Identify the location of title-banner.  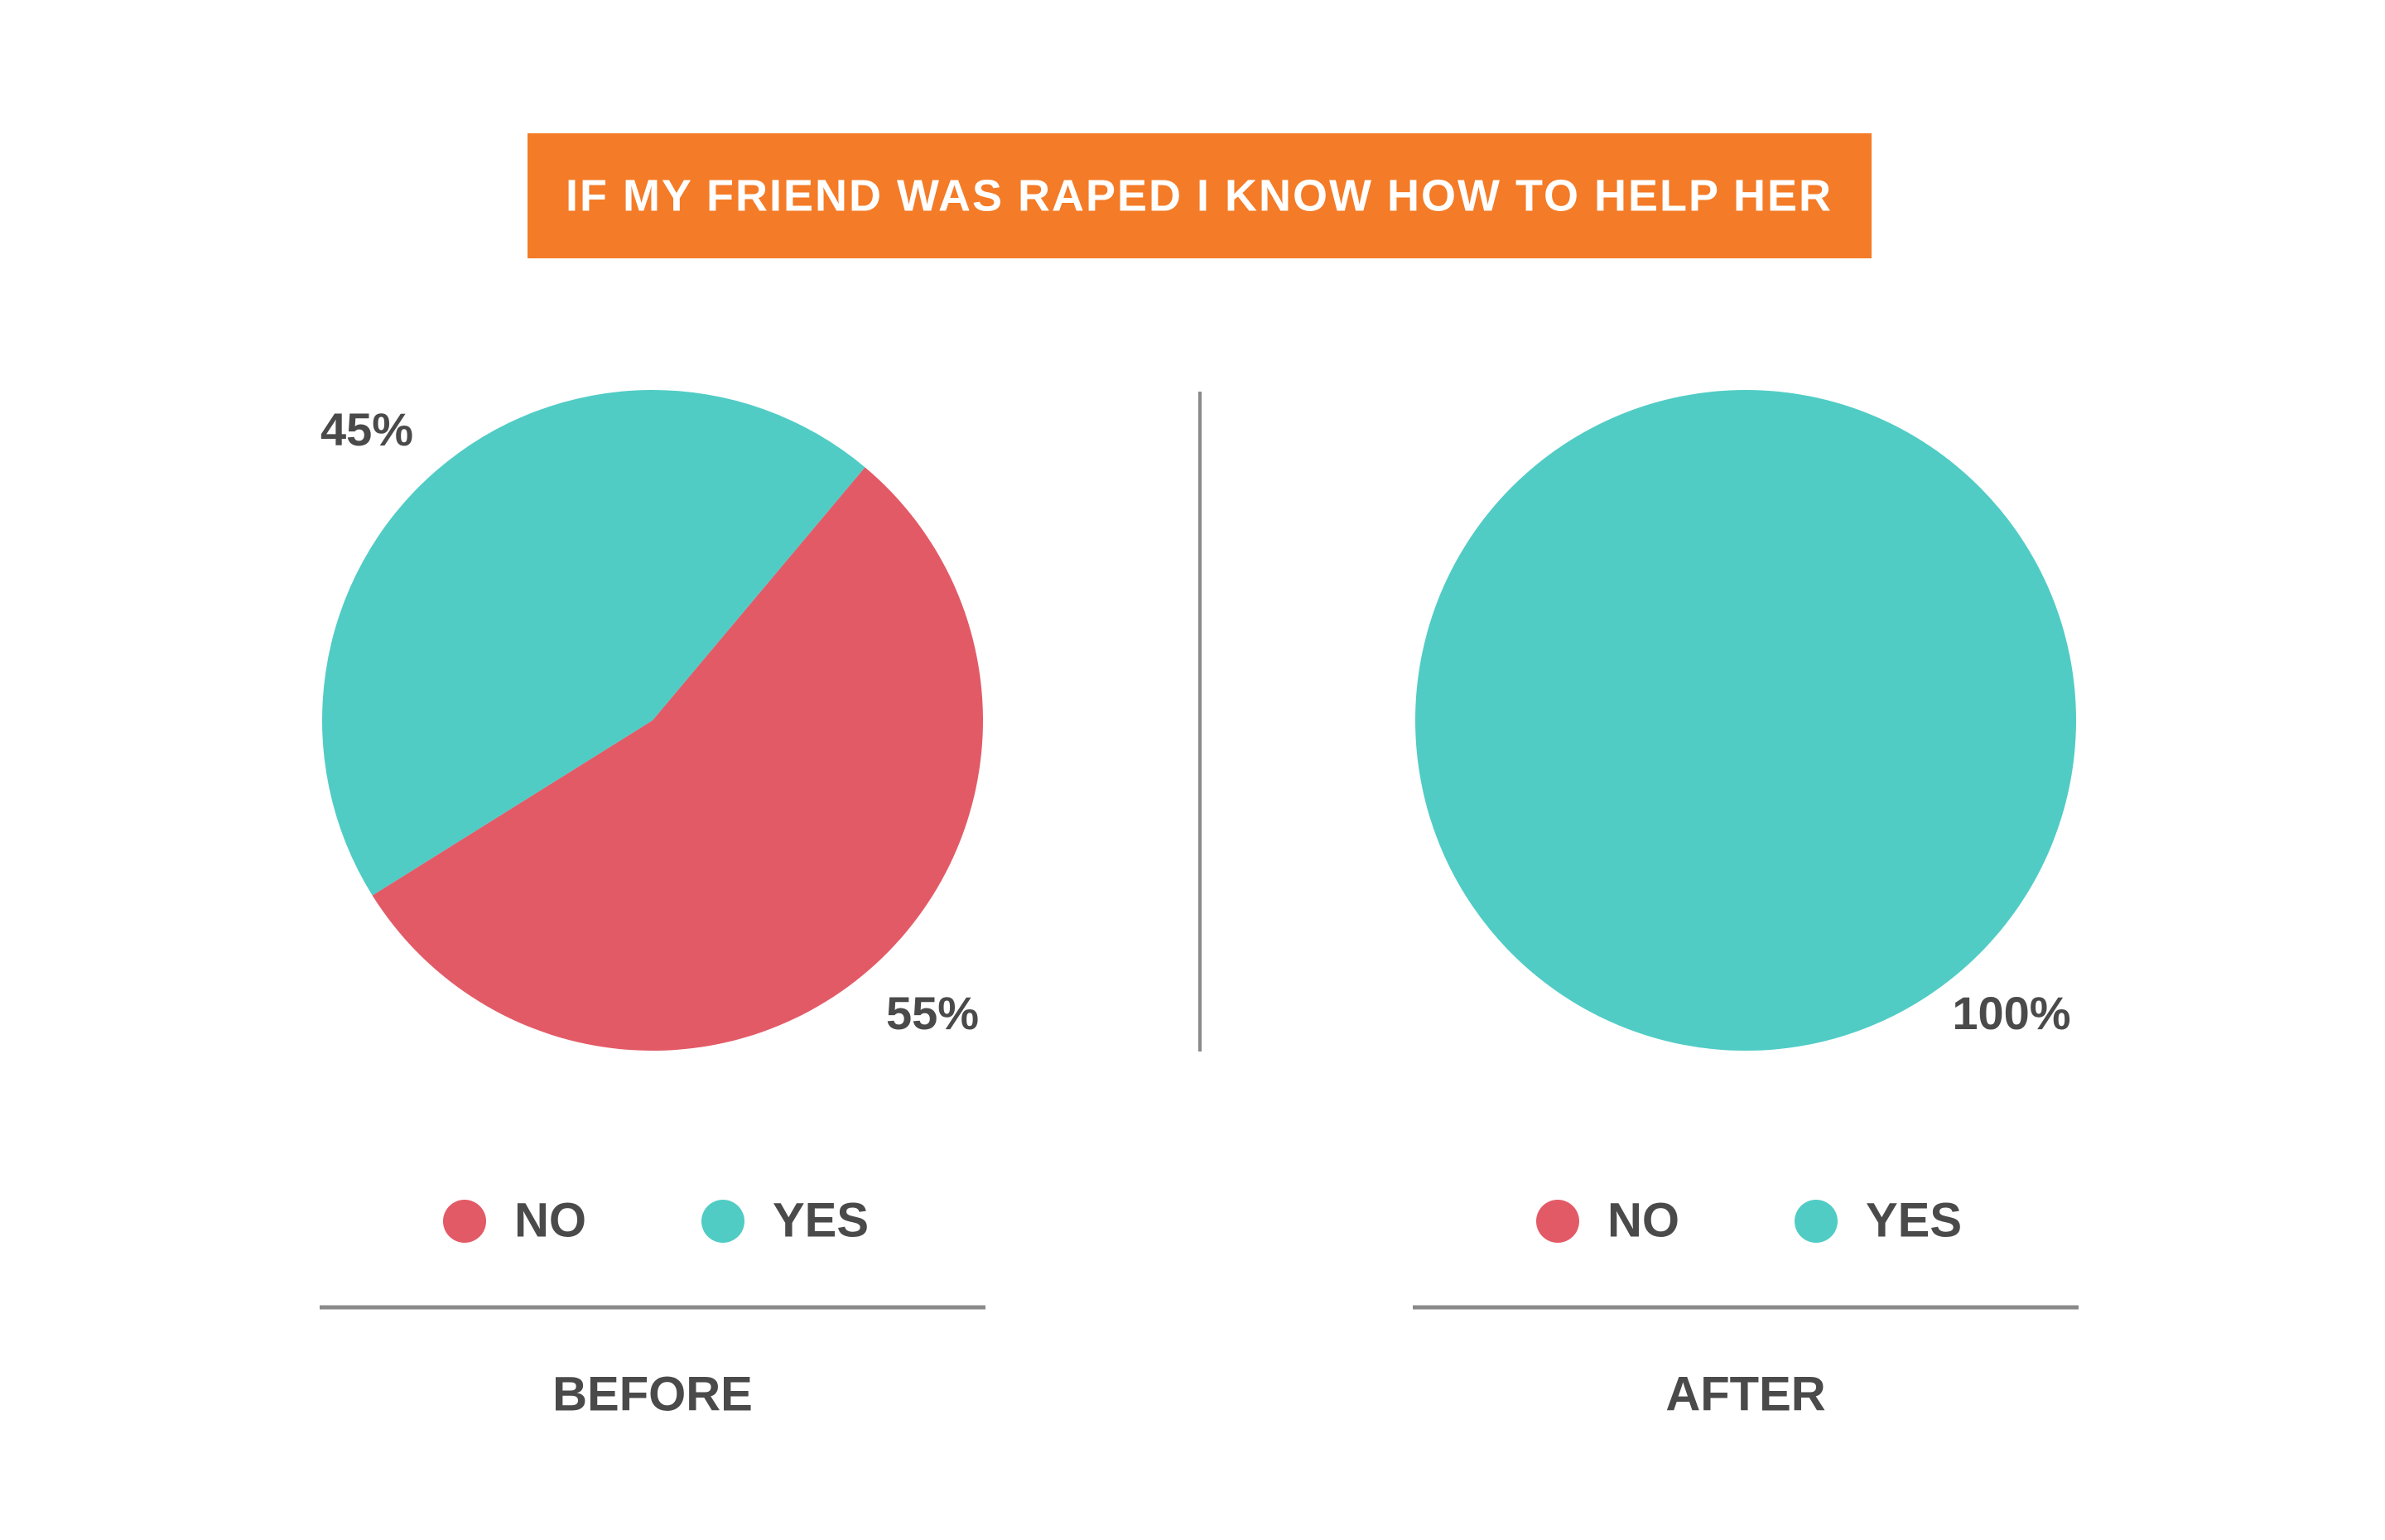
(1200, 196).